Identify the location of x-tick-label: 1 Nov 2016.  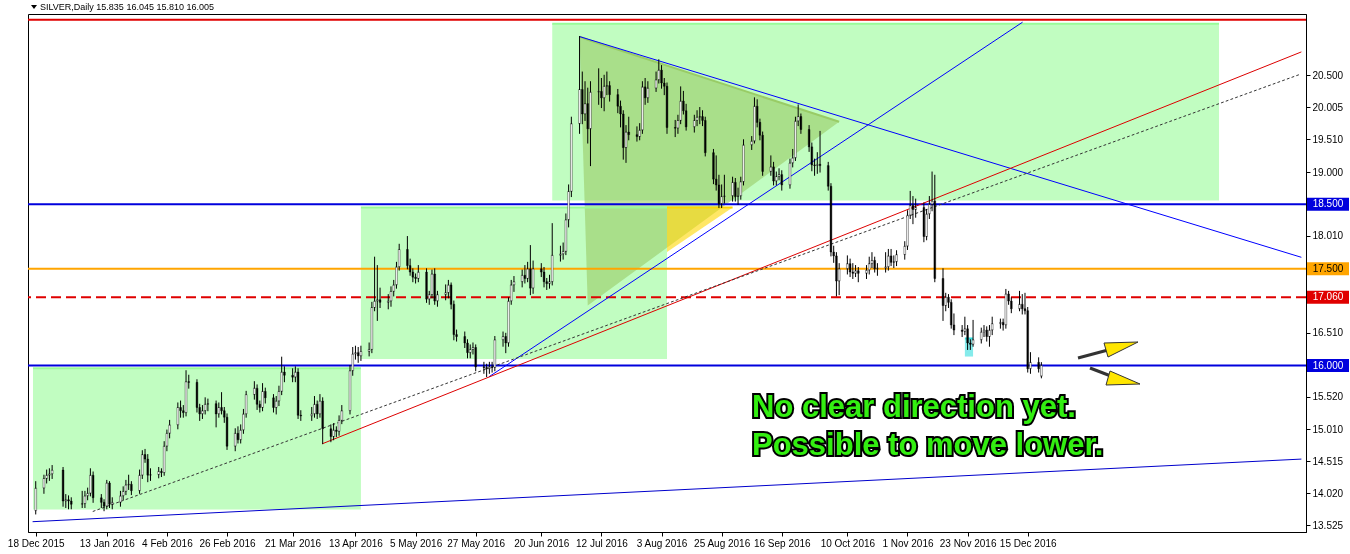
(908, 543).